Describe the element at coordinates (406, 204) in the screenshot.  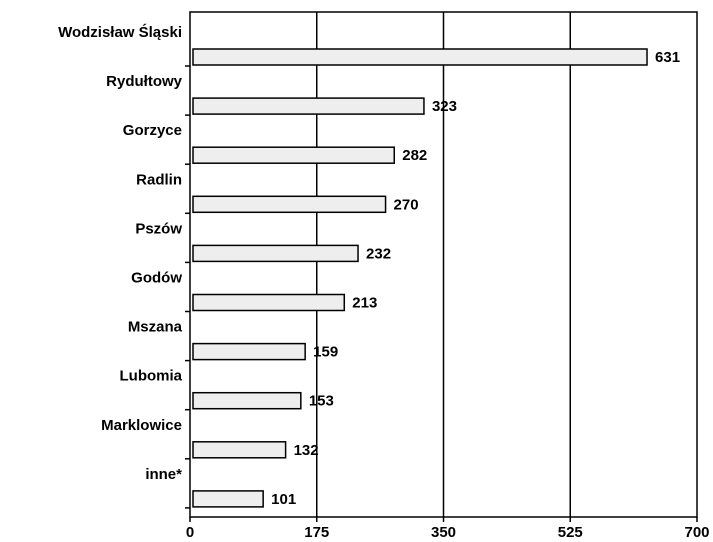
I see `value-label-3: 270` at that location.